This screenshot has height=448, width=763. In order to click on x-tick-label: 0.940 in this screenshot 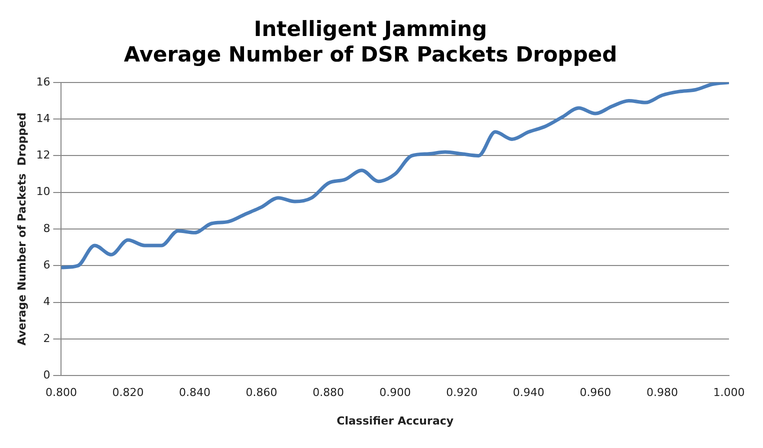, I will do `click(528, 393)`.